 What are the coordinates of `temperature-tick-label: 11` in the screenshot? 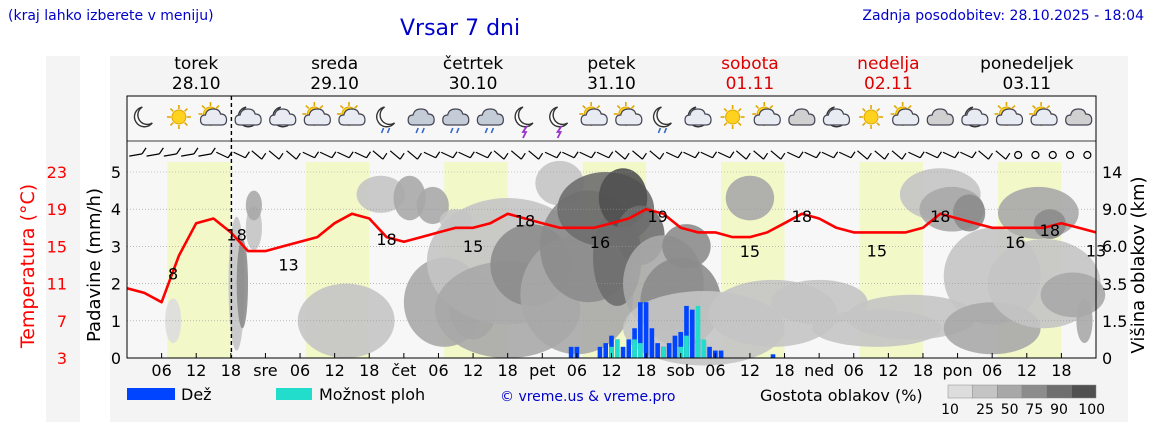 It's located at (57, 284).